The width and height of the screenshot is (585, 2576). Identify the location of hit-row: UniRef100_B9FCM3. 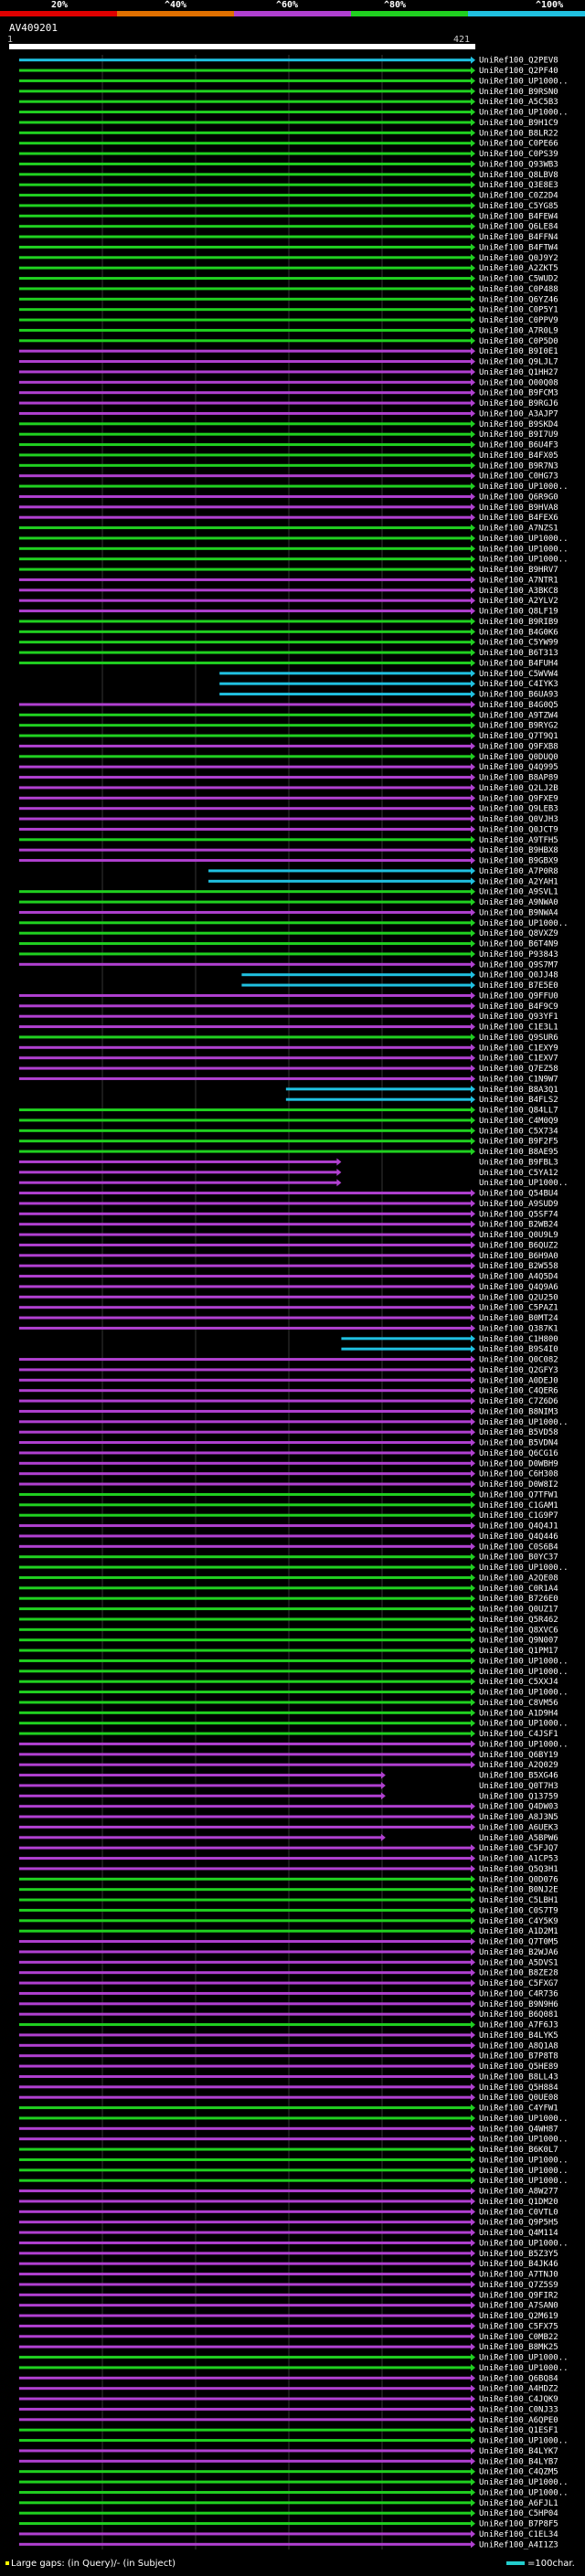
(288, 393).